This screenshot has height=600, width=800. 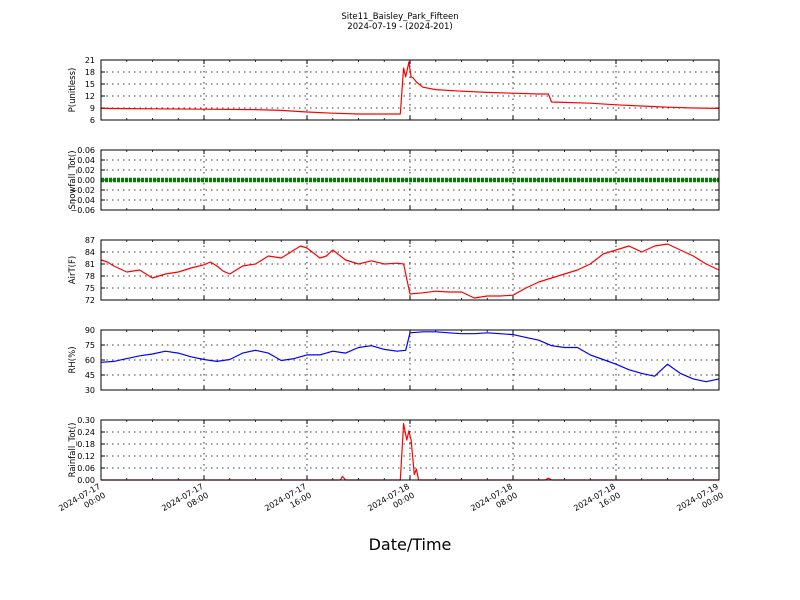 I want to click on y-tick-label: 81, so click(x=90, y=264).